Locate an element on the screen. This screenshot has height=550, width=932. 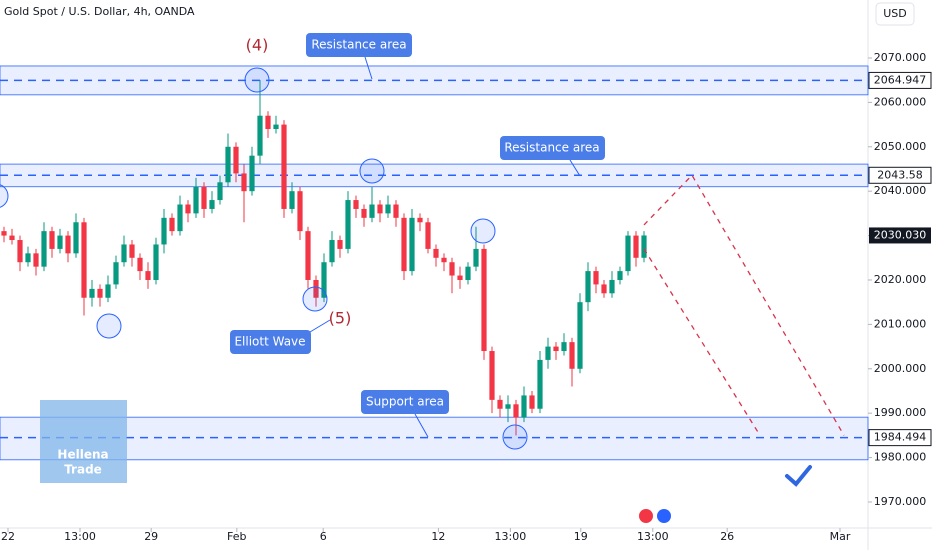
y-tick-label: 2050.000 is located at coordinates (900, 146).